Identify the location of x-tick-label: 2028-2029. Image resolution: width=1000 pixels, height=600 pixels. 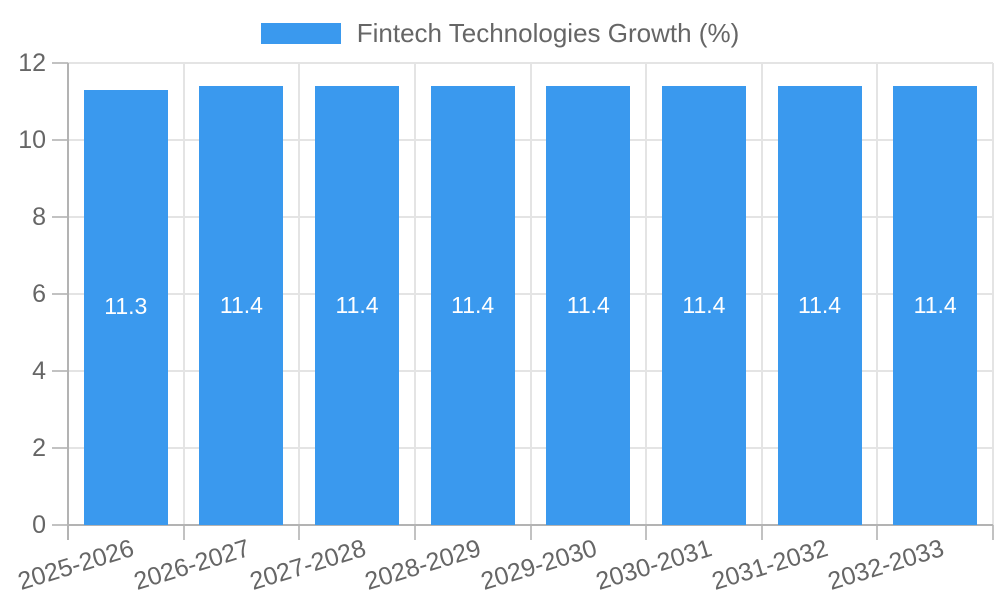
(423, 565).